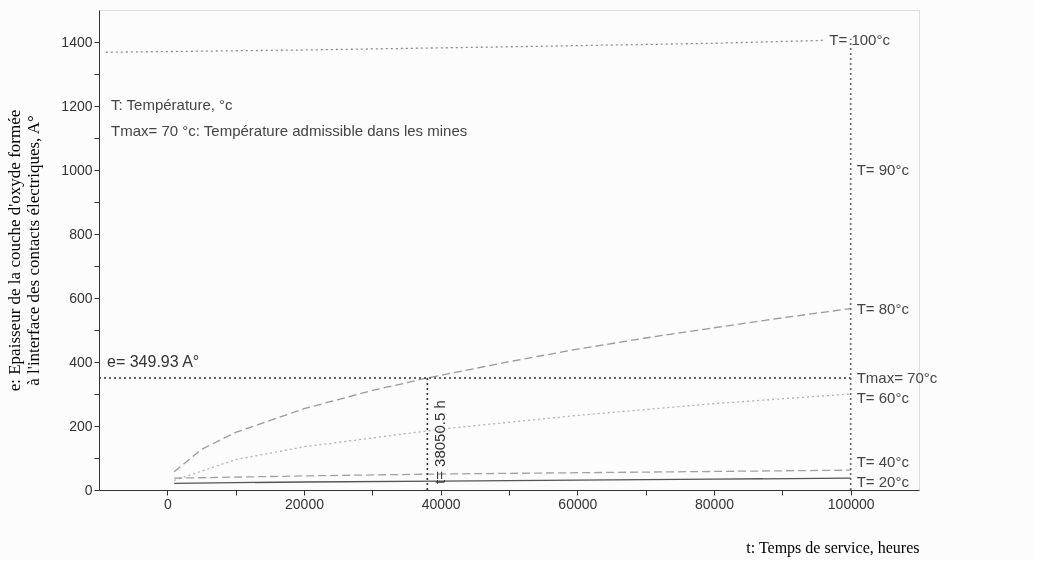 Image resolution: width=1061 pixels, height=573 pixels. I want to click on y-tick-label: 600, so click(81, 297).